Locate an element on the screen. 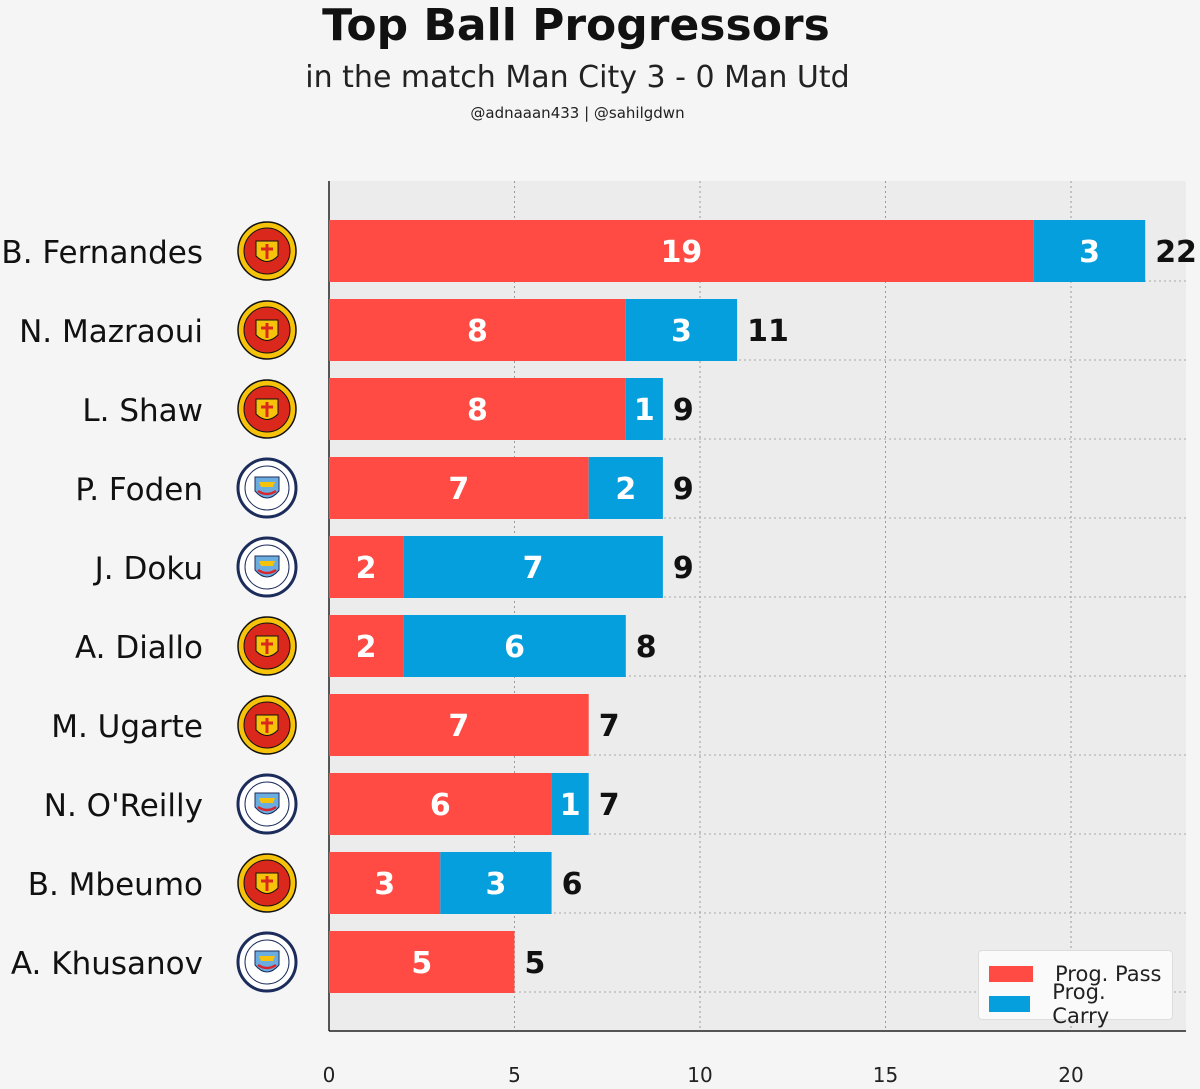  legend-swatch-pass is located at coordinates (1011, 974).